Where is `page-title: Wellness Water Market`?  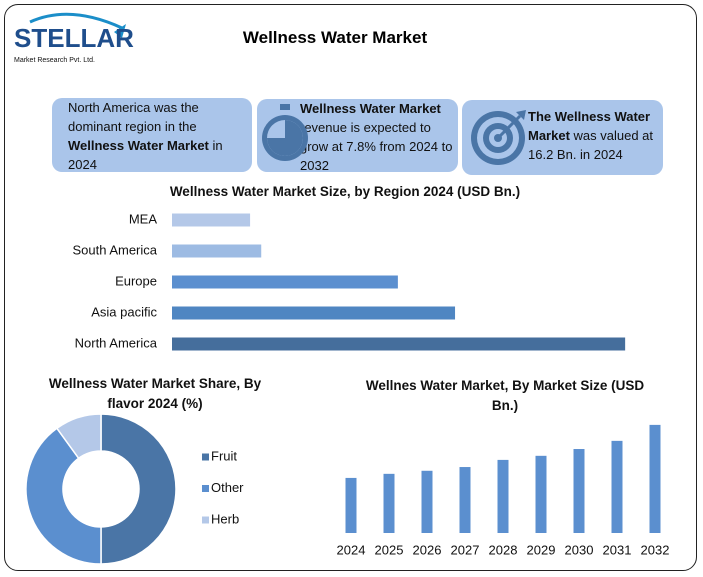
page-title: Wellness Water Market is located at coordinates (335, 37).